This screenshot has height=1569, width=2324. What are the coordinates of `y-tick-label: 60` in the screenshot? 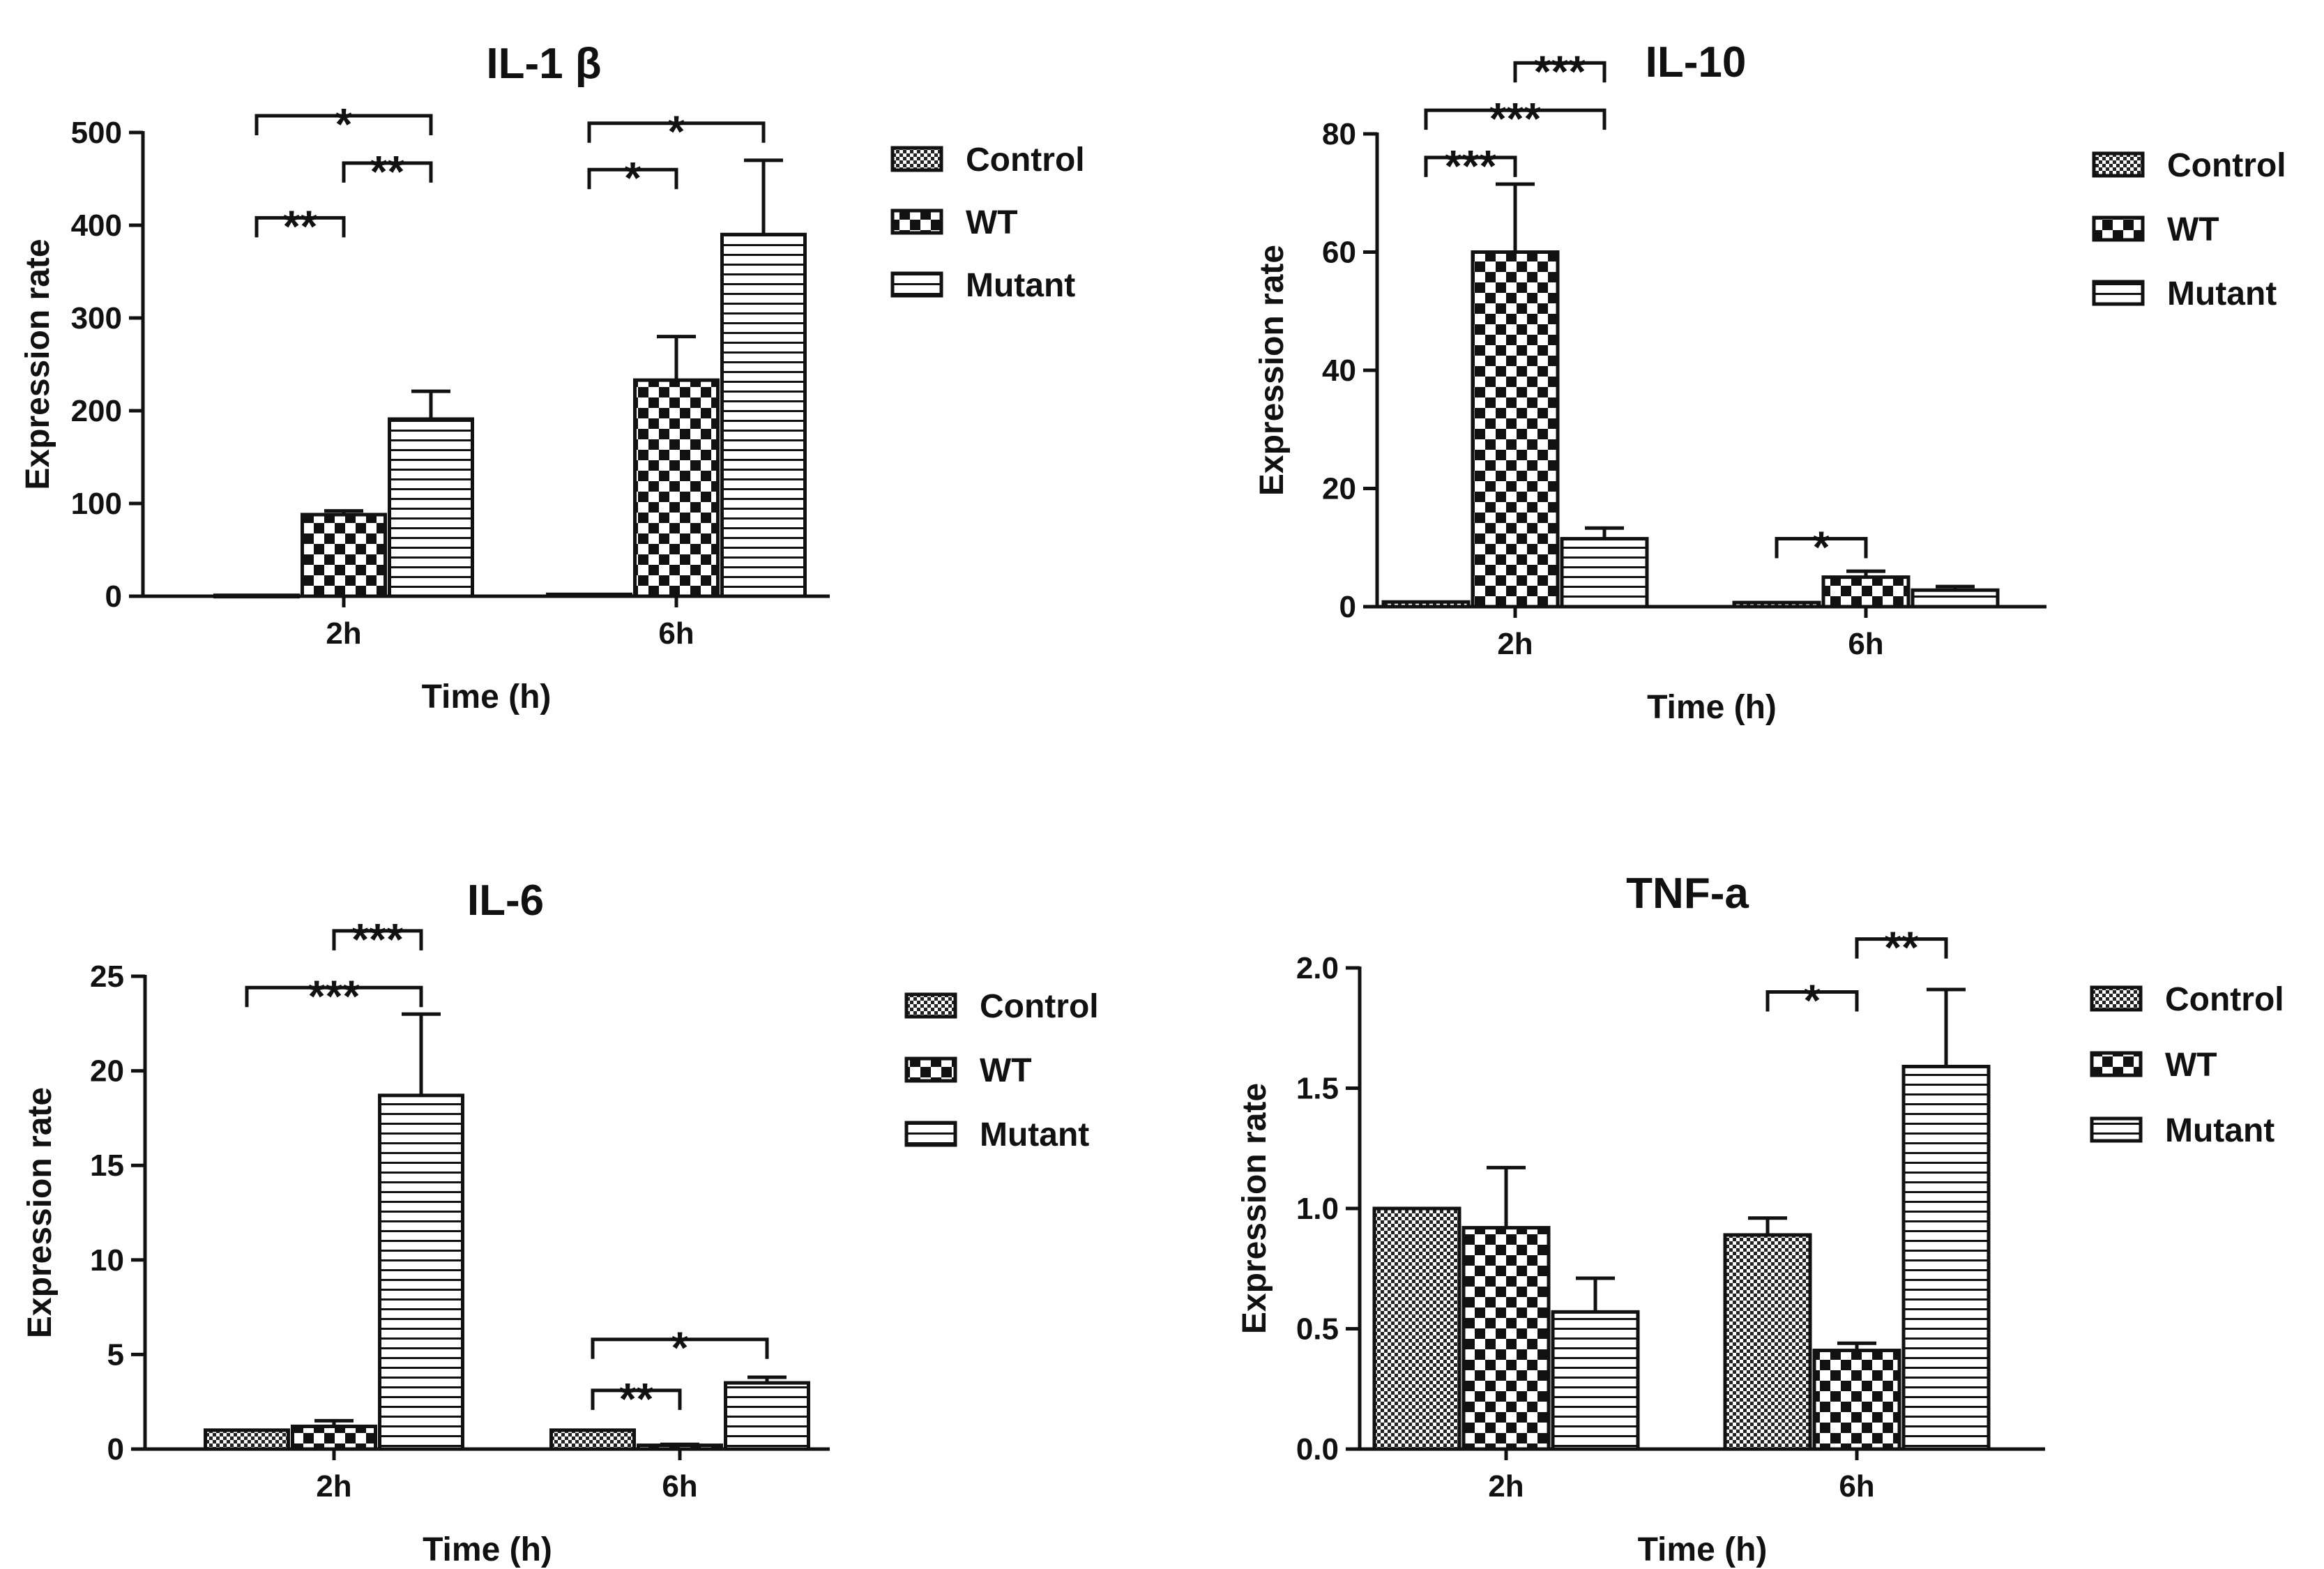 It's located at (1339, 253).